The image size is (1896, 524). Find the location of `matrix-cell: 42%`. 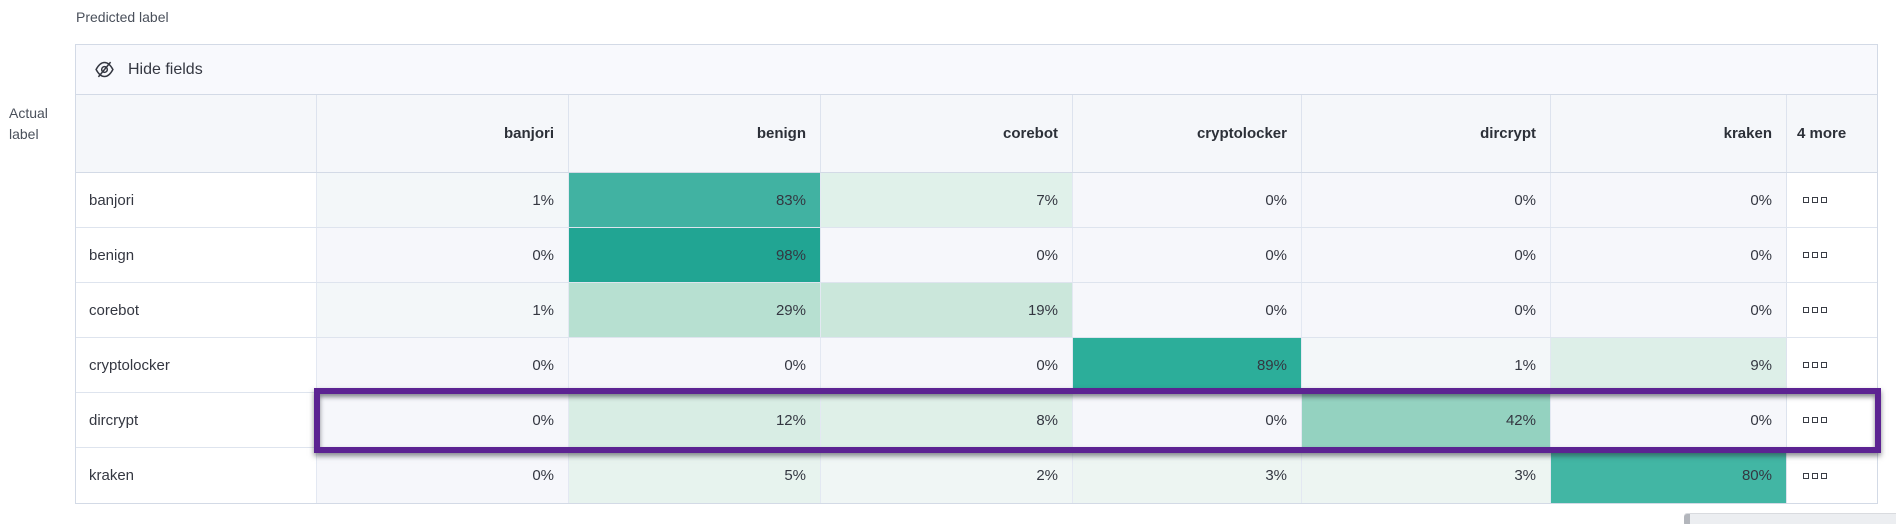

matrix-cell: 42% is located at coordinates (1425, 420).